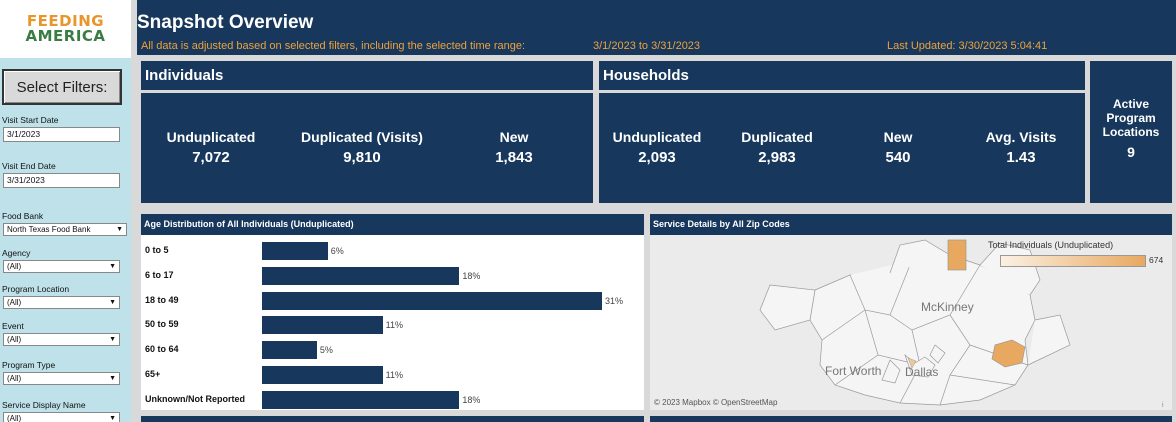 The width and height of the screenshot is (1176, 422). I want to click on feeding-america-logo: FEEDING AMERICA, so click(65, 29).